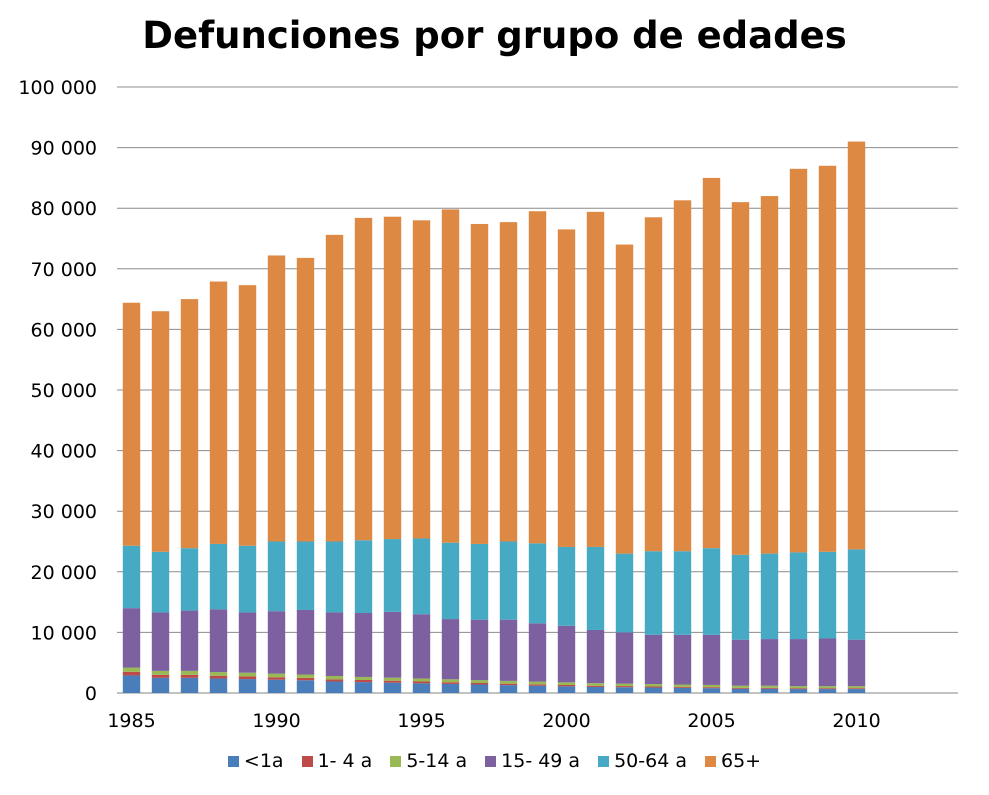 This screenshot has width=989, height=795. Describe the element at coordinates (732, 761) in the screenshot. I see `legend-item: 65+` at that location.